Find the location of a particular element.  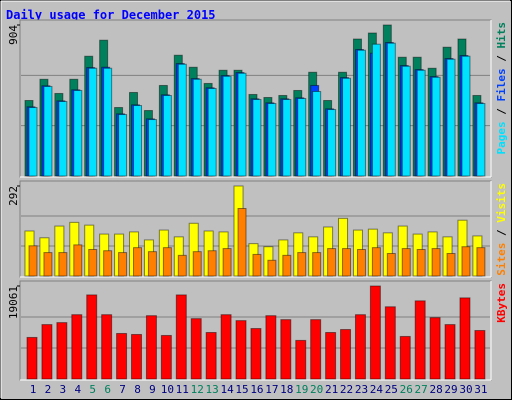

y-tick-label: 904 is located at coordinates (13, 35).